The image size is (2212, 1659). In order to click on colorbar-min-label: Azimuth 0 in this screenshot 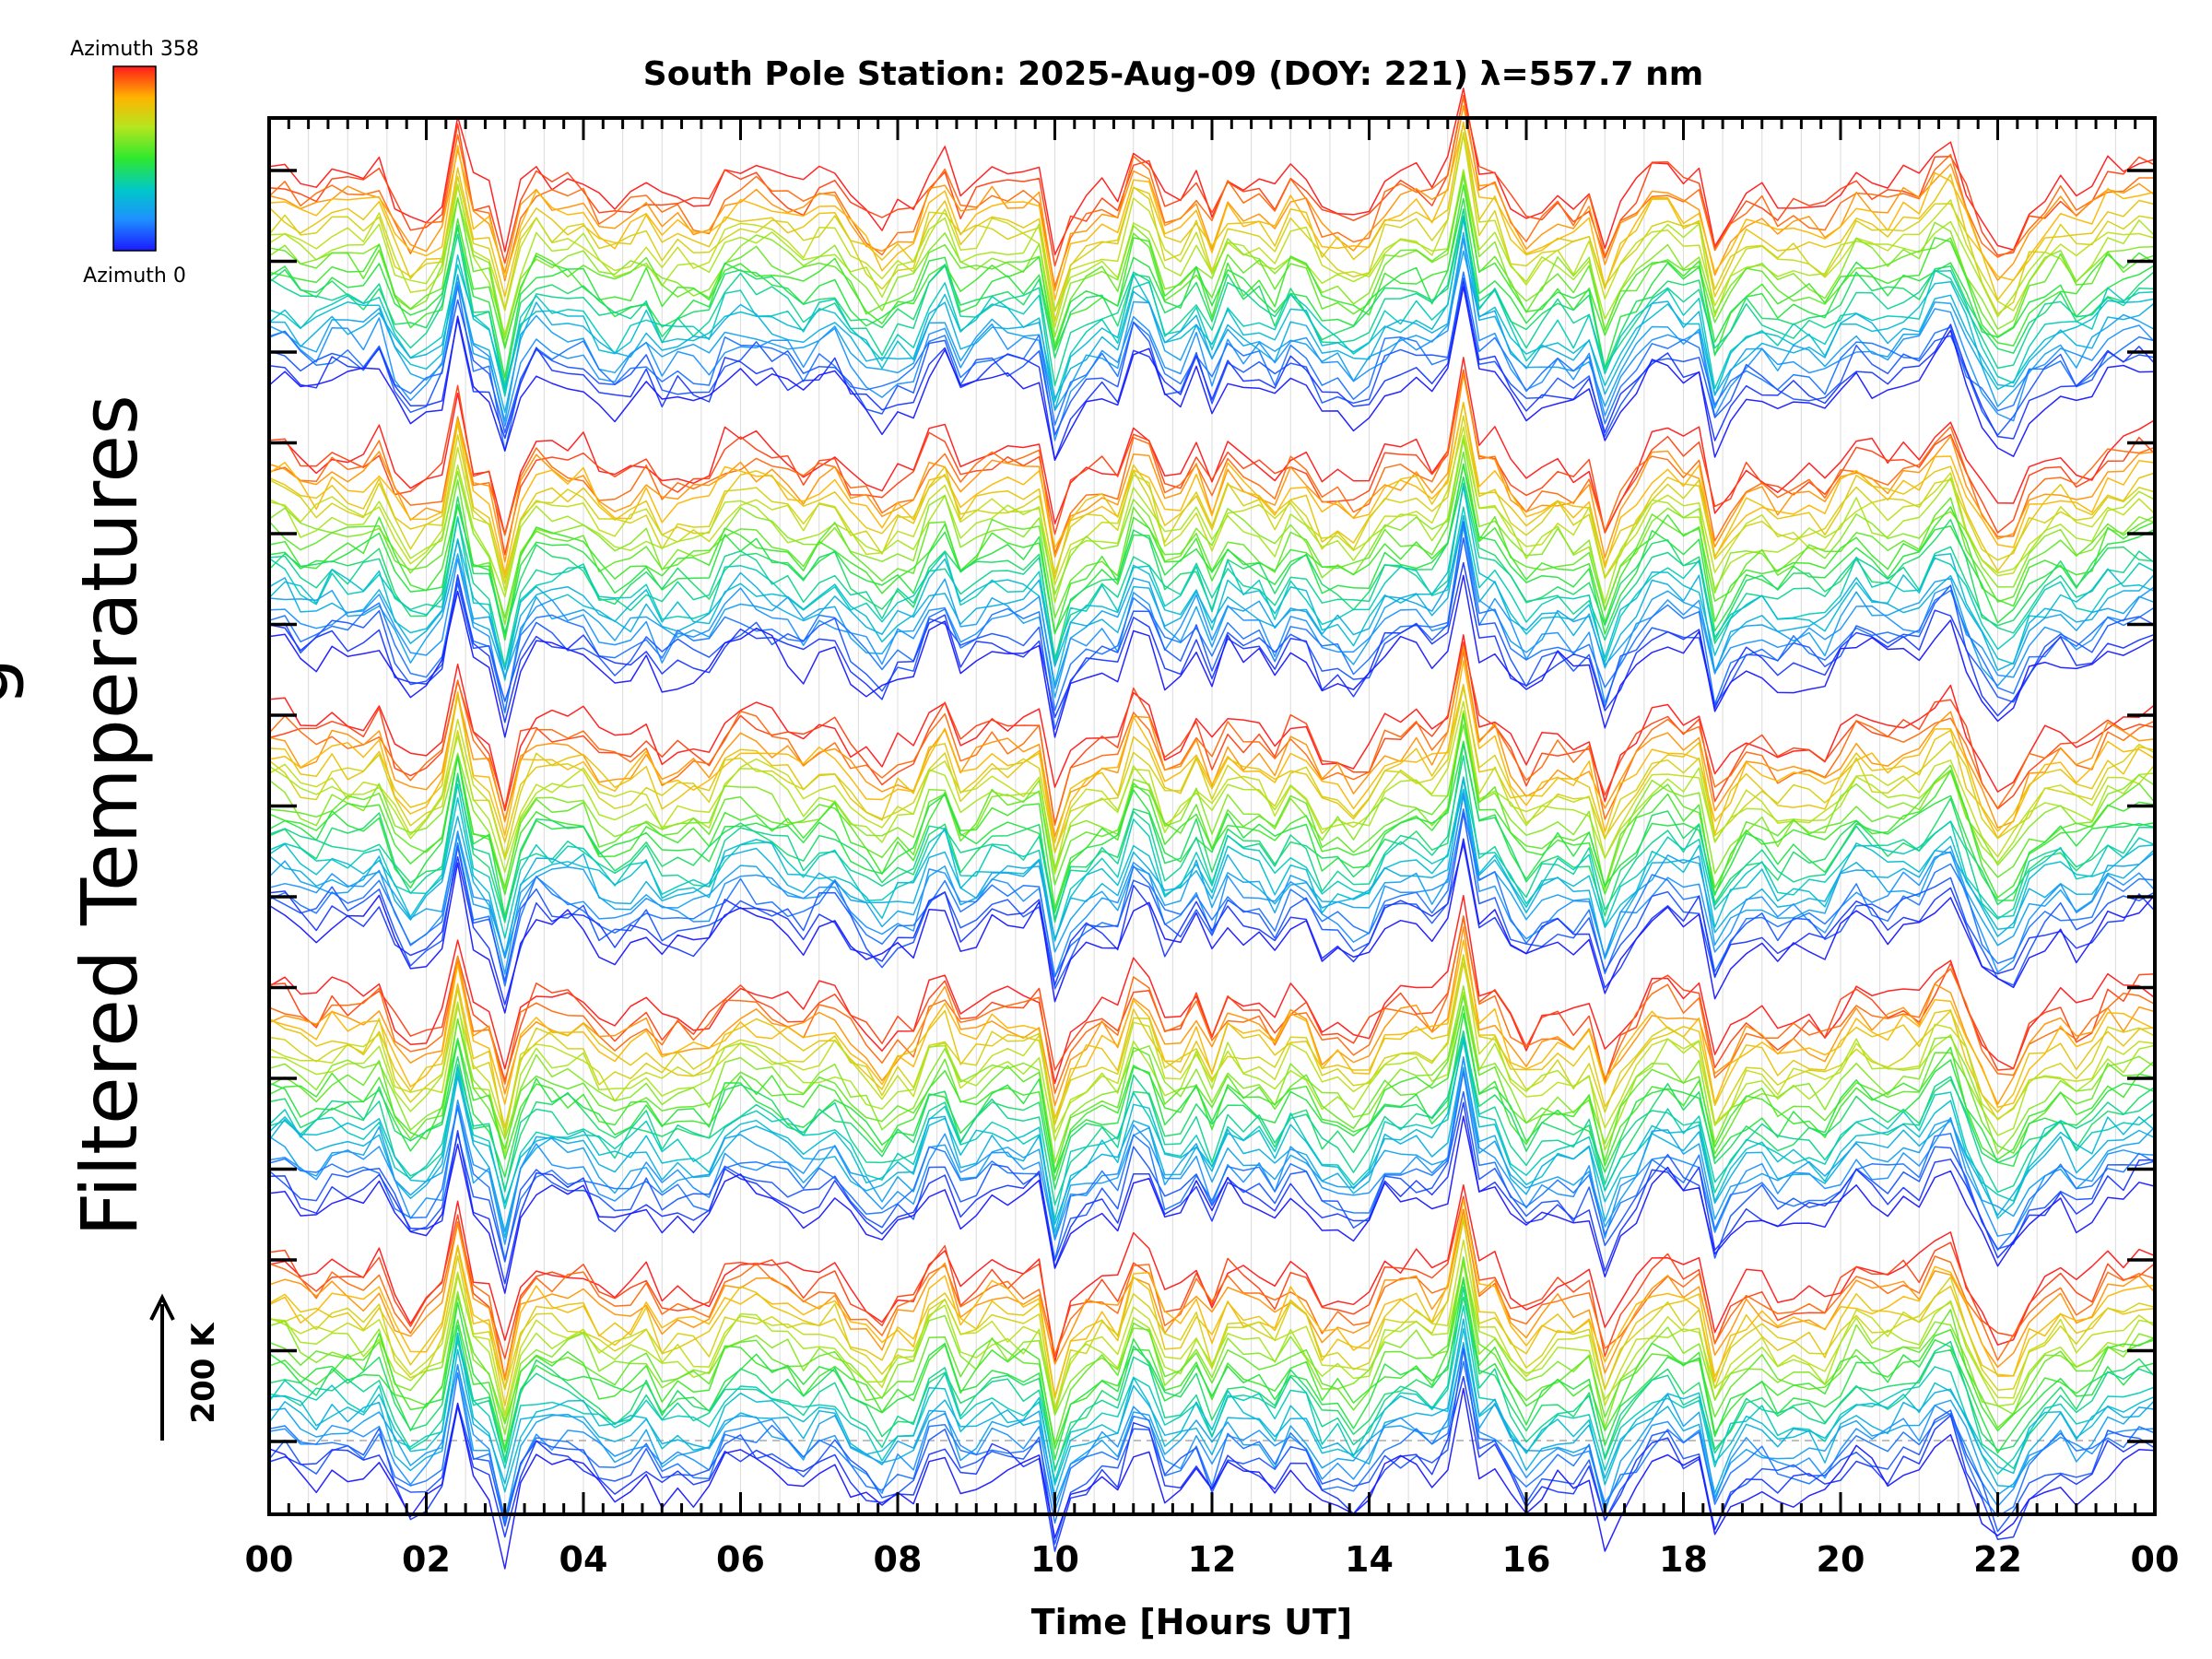, I will do `click(134, 276)`.